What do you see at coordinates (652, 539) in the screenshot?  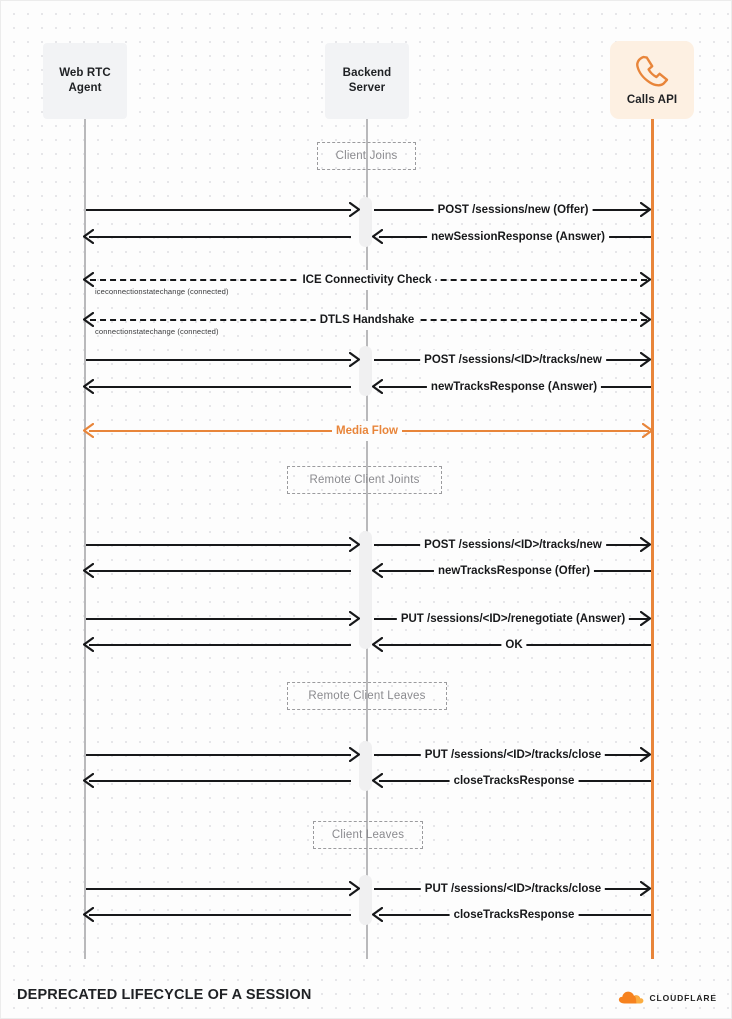 I see `lifeline-calls-api` at bounding box center [652, 539].